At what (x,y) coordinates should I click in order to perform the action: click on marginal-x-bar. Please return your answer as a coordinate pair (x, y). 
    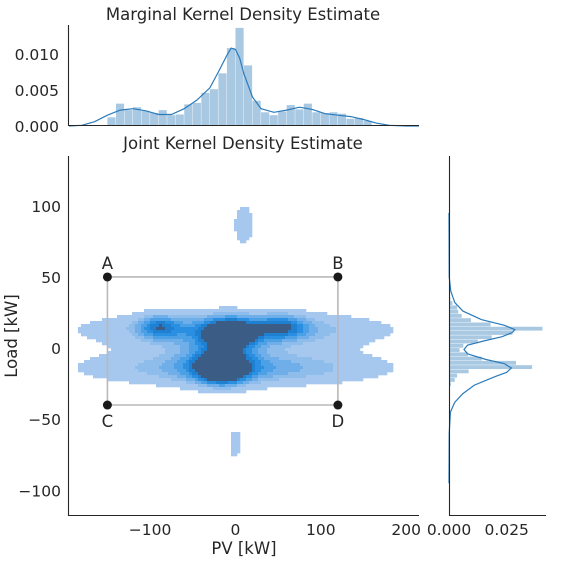
    Looking at the image, I should click on (179, 120).